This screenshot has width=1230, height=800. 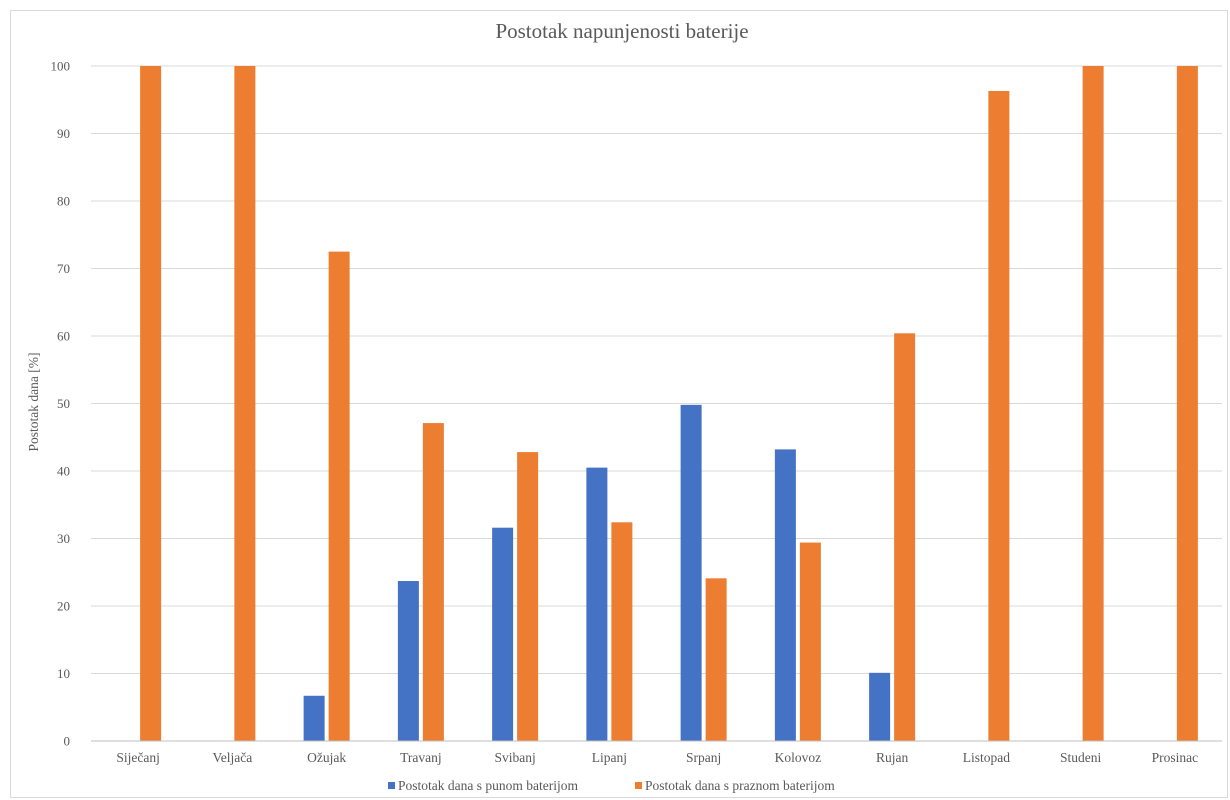 I want to click on y-tick-label: 20, so click(x=63, y=606).